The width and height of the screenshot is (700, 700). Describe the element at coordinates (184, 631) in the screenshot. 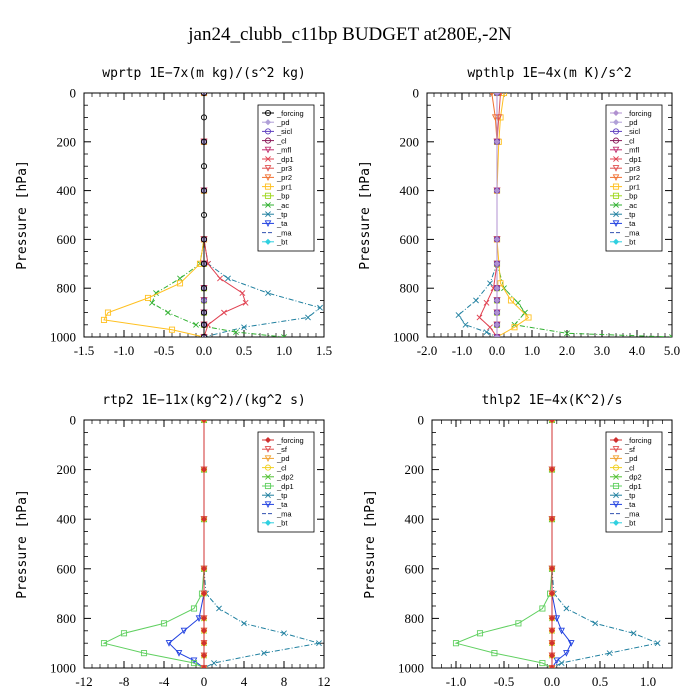

I see `data-point-ta` at that location.